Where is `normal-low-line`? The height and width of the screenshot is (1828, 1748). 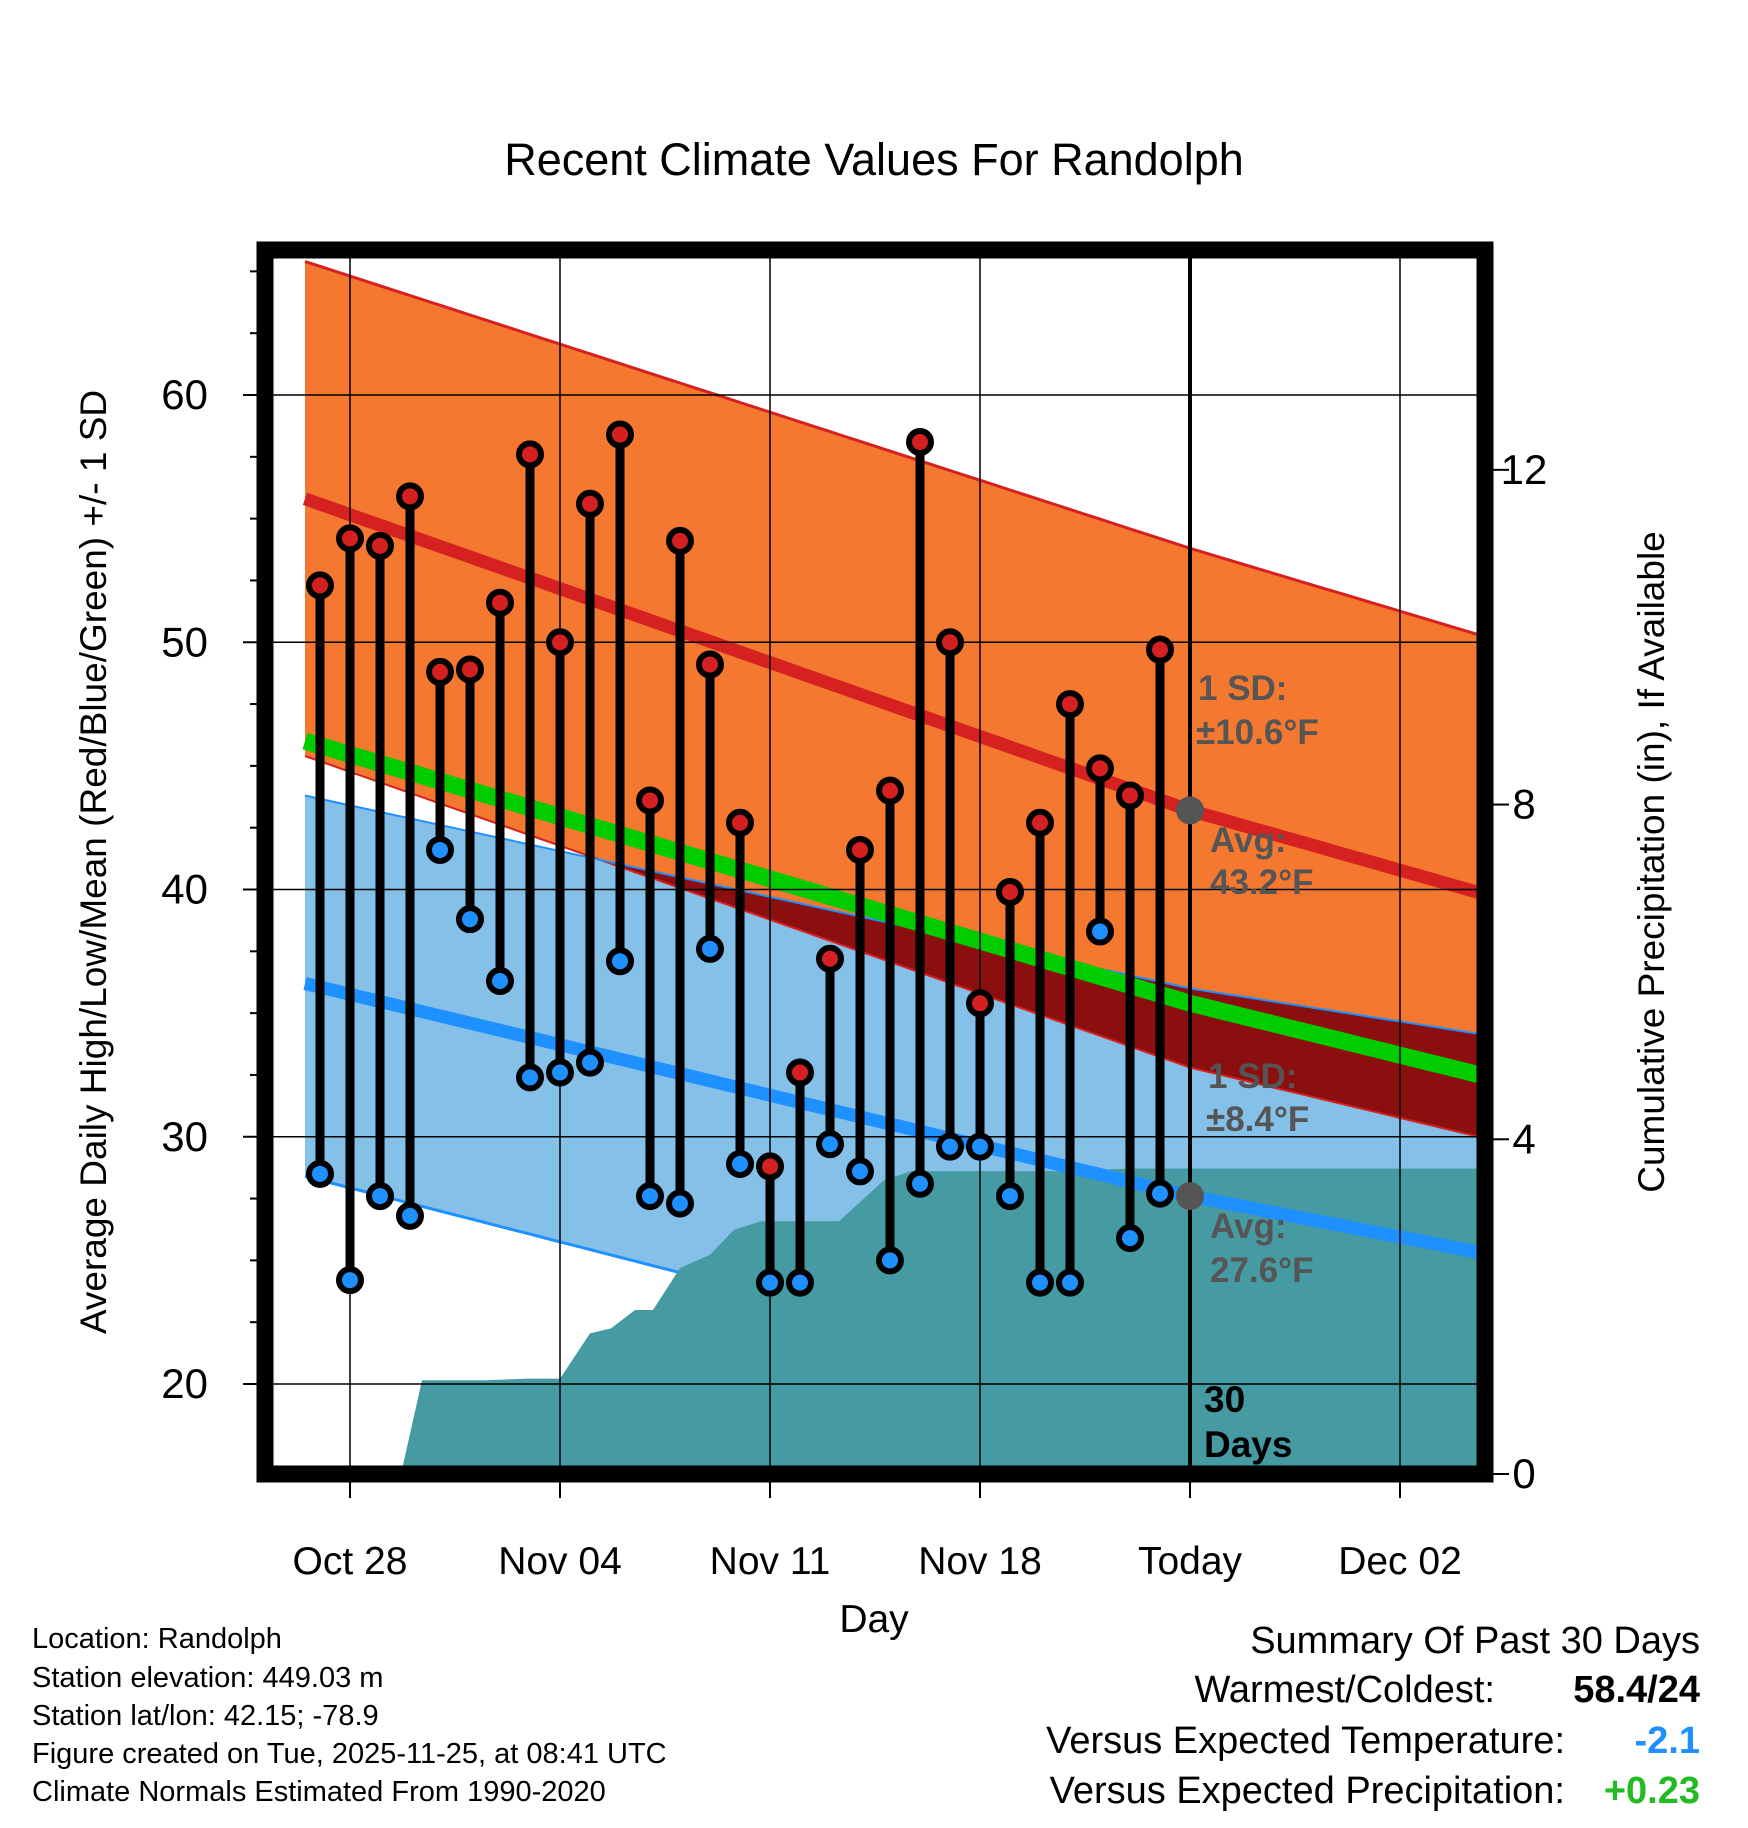 normal-low-line is located at coordinates (894, 1119).